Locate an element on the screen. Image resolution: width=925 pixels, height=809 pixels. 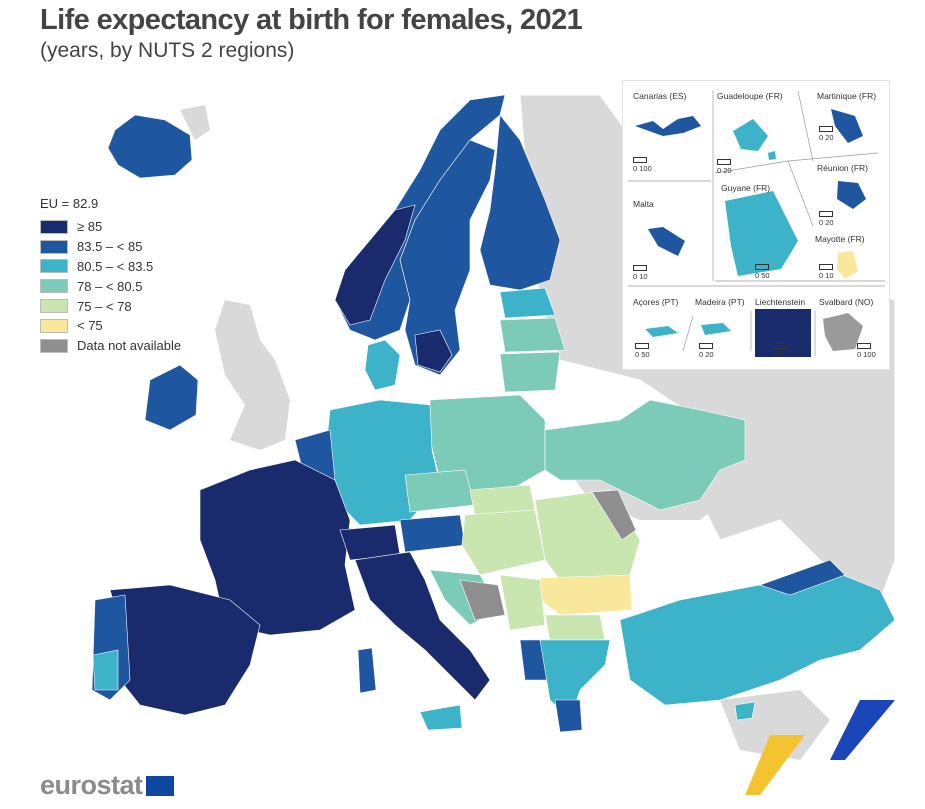
region-italy is located at coordinates (422, 626).